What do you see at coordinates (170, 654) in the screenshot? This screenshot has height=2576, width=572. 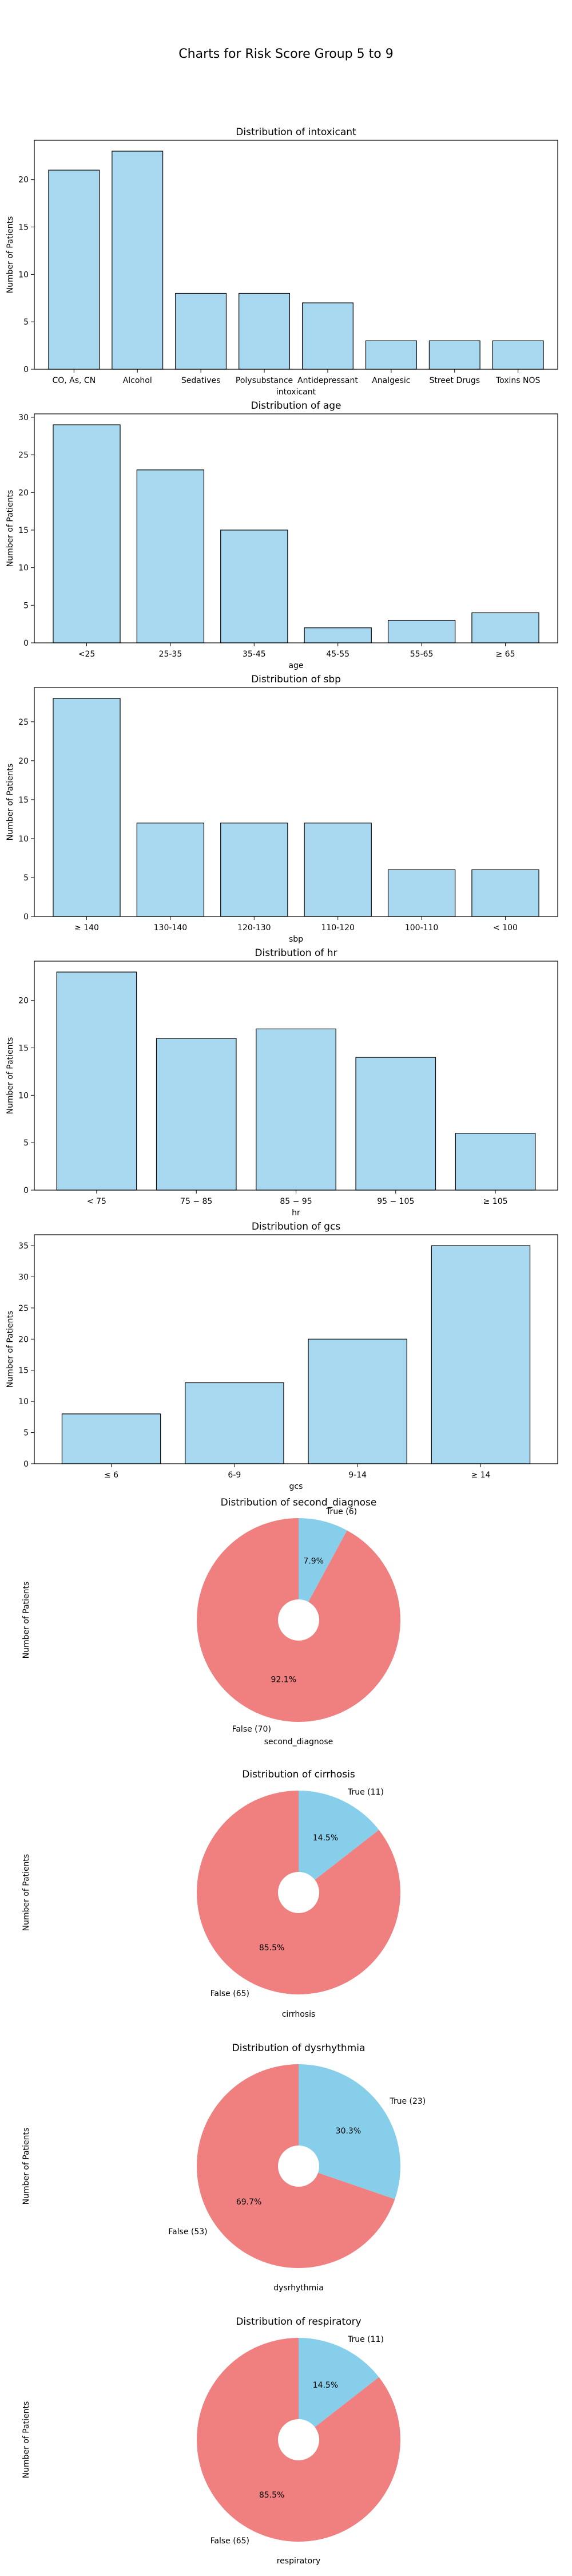 I see `x-tick-label: 25-35` at bounding box center [170, 654].